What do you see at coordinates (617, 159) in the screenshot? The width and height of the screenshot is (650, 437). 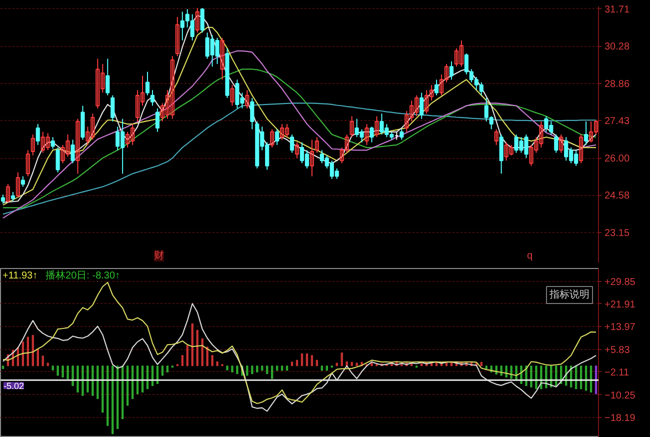 I see `y-tick-label: 26.00` at bounding box center [617, 159].